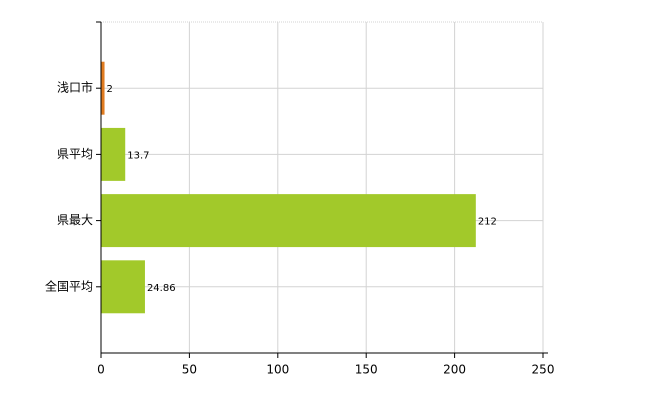 This screenshot has height=400, width=650. I want to click on x-tick-label: 0, so click(101, 370).